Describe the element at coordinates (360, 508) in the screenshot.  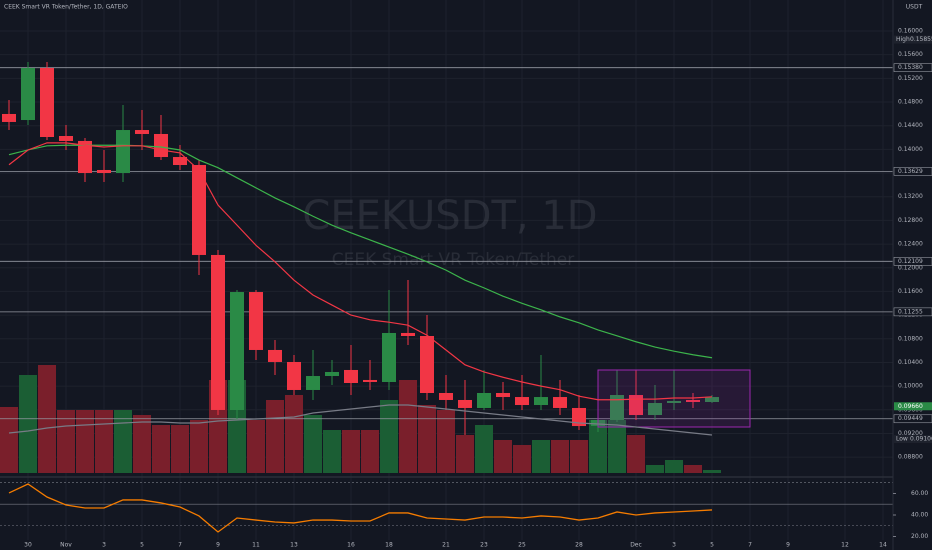
I see `rsi-line` at that location.